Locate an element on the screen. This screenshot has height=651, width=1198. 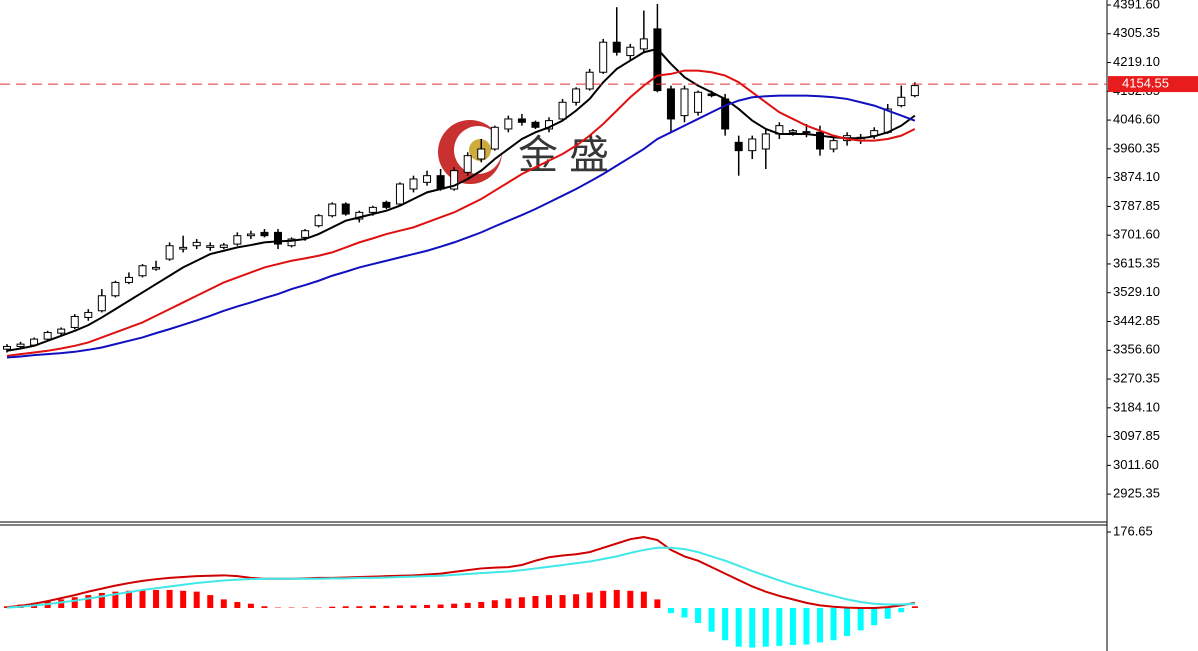
y-tick-label: 3701.60 is located at coordinates (1136, 234).